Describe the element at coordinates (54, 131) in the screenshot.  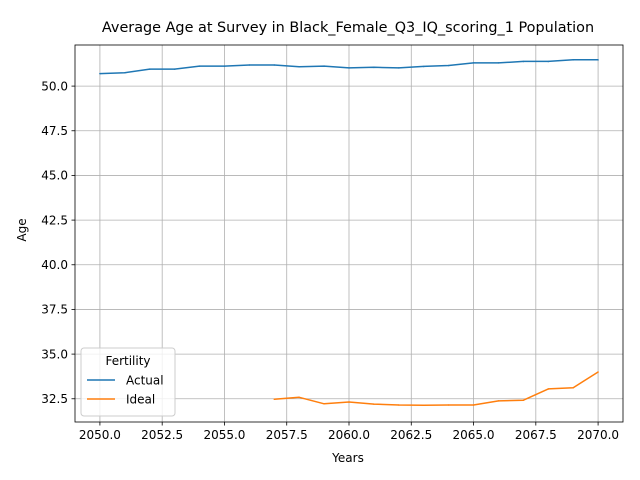
I see `y-tick-label: 47.5` at that location.